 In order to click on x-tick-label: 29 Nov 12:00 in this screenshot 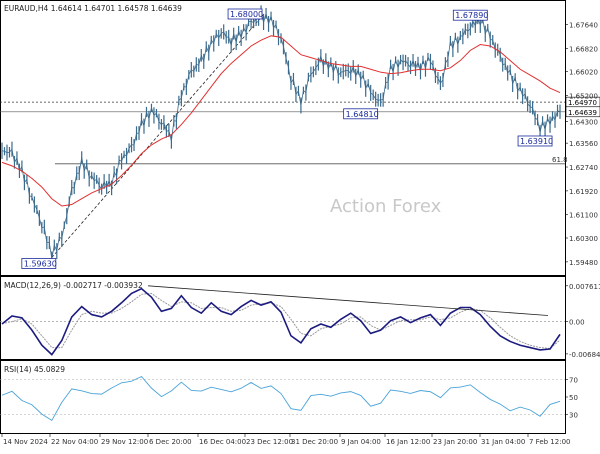, I will do `click(124, 442)`.